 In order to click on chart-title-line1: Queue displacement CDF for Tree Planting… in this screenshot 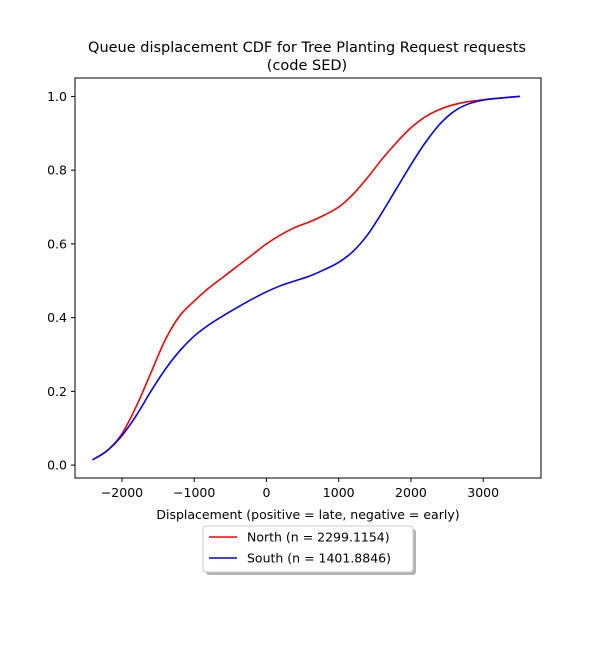, I will do `click(307, 48)`.